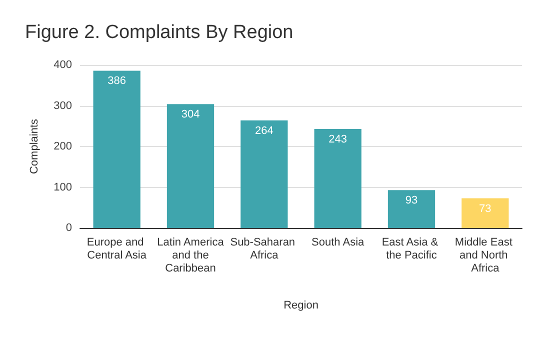  Describe the element at coordinates (264, 130) in the screenshot. I see `data-label: 264` at that location.